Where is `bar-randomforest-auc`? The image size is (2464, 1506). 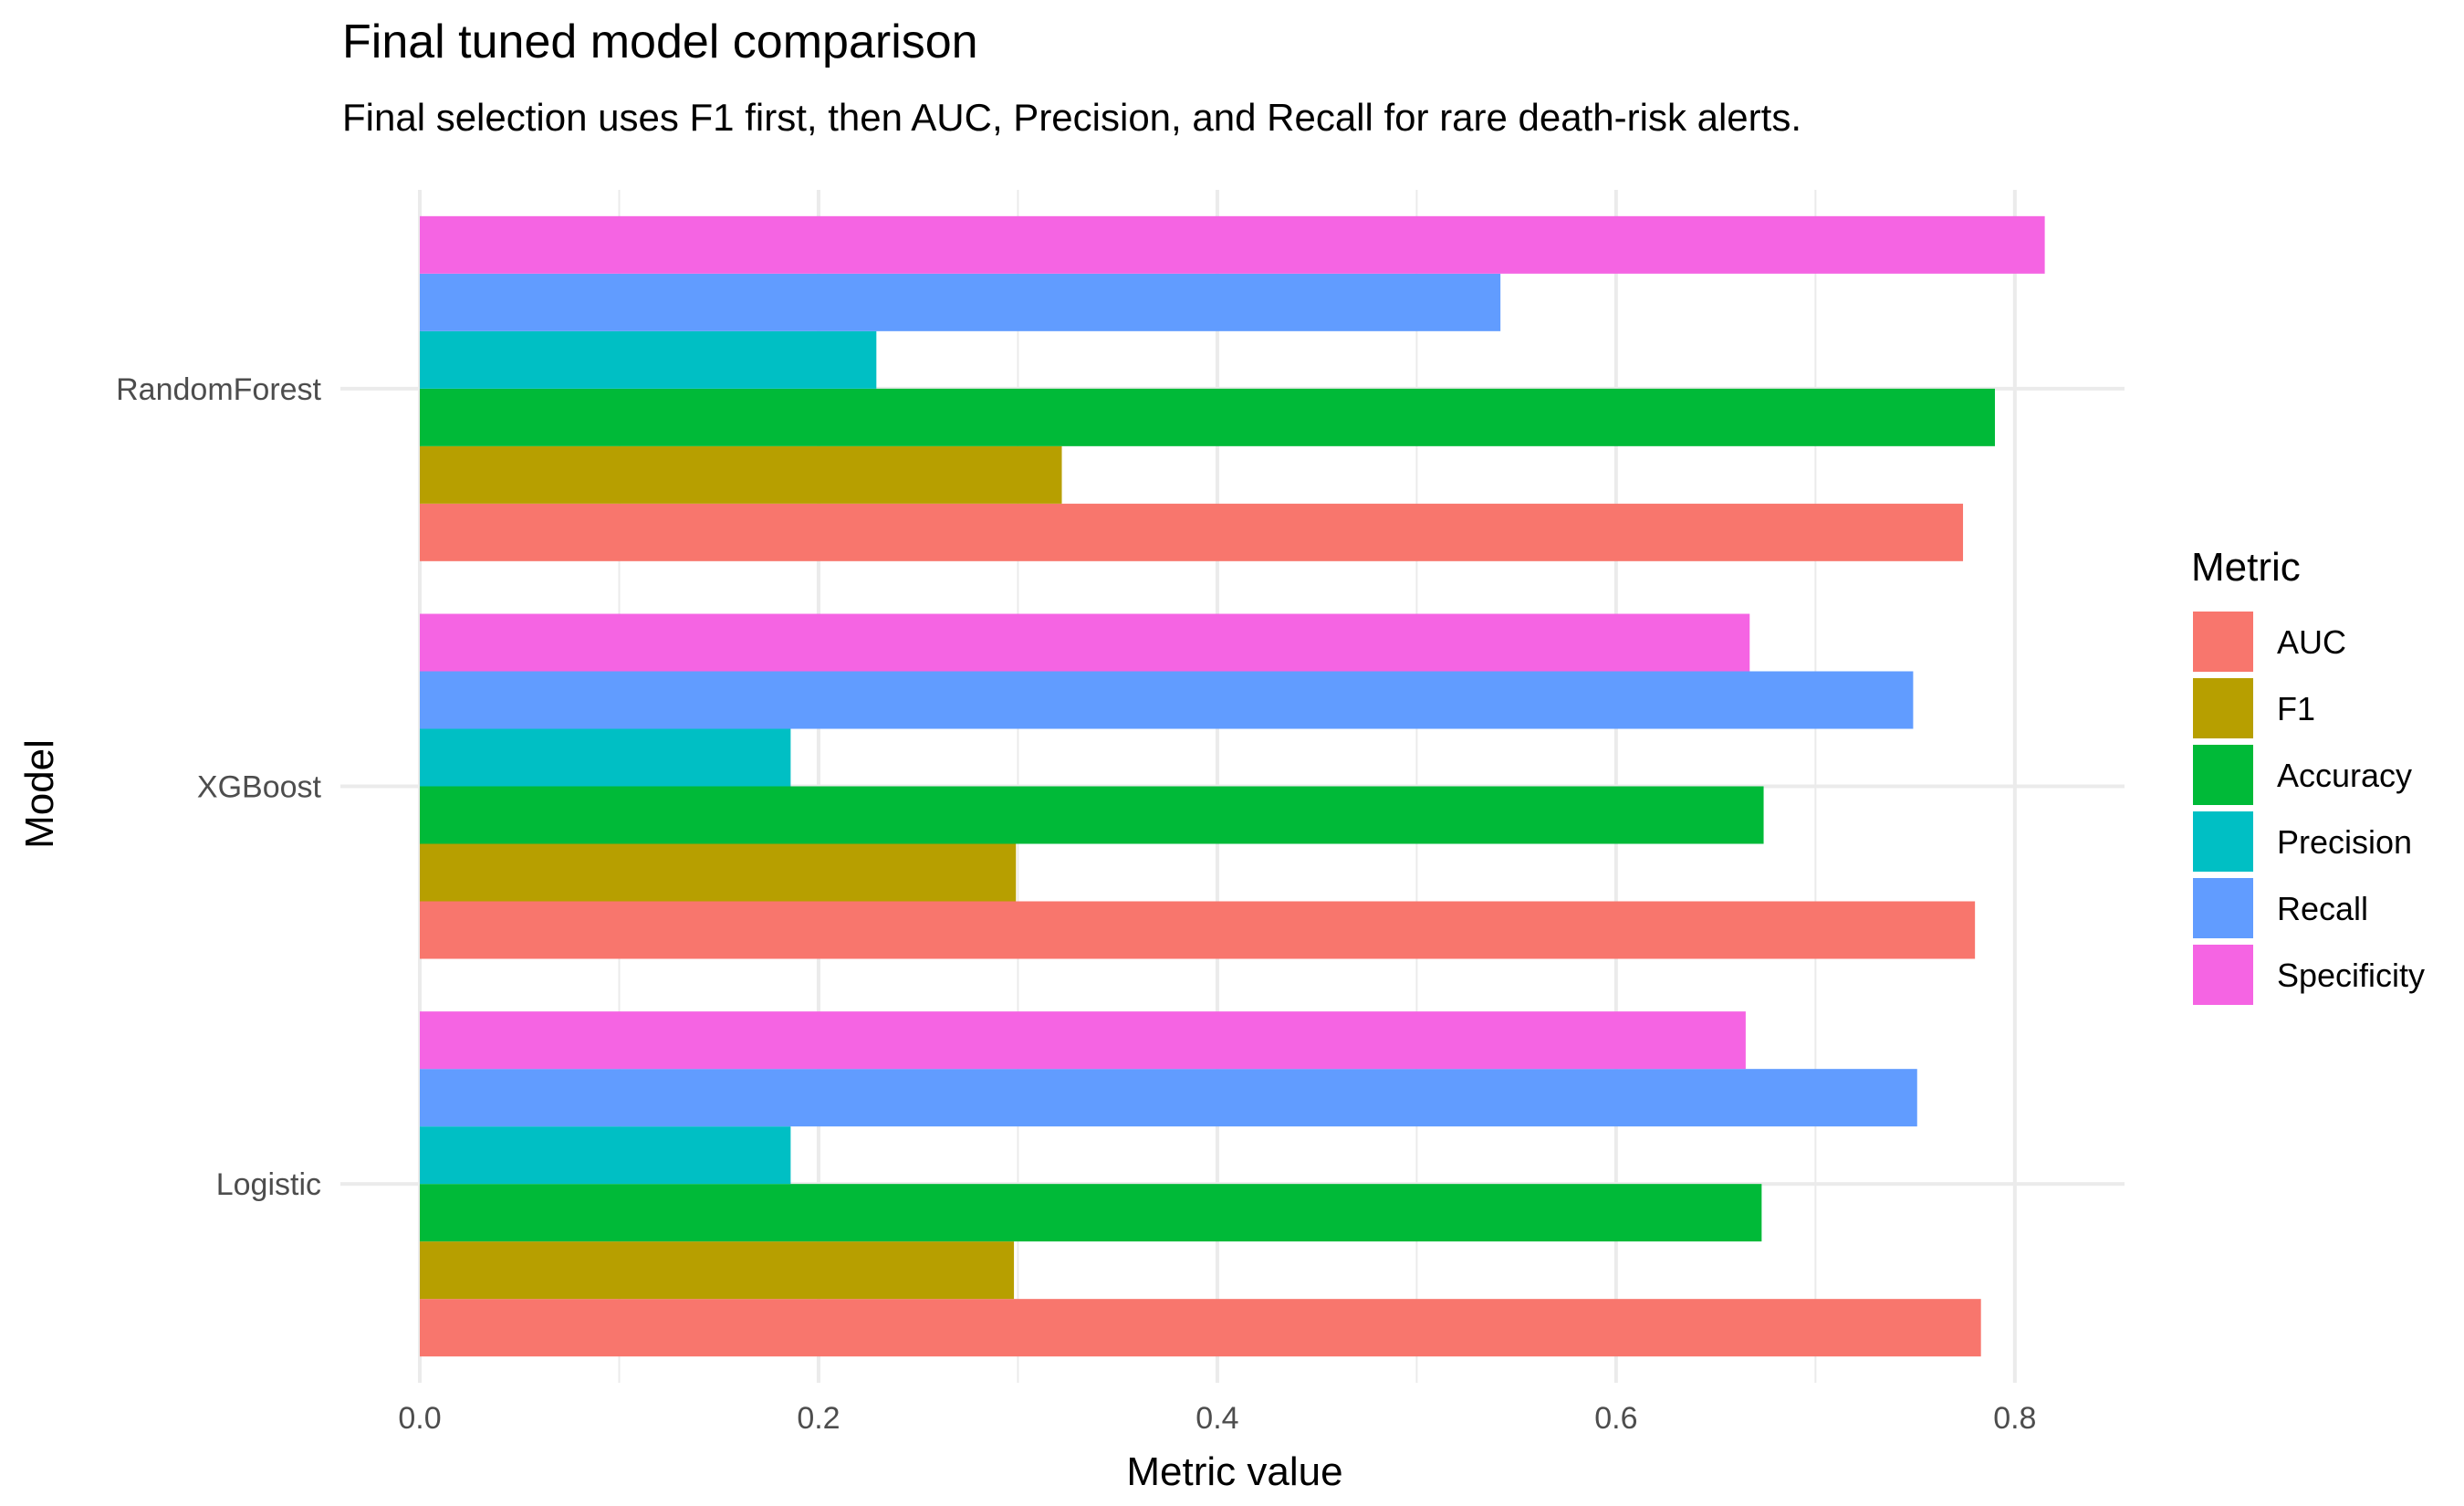 bar-randomforest-auc is located at coordinates (1192, 532).